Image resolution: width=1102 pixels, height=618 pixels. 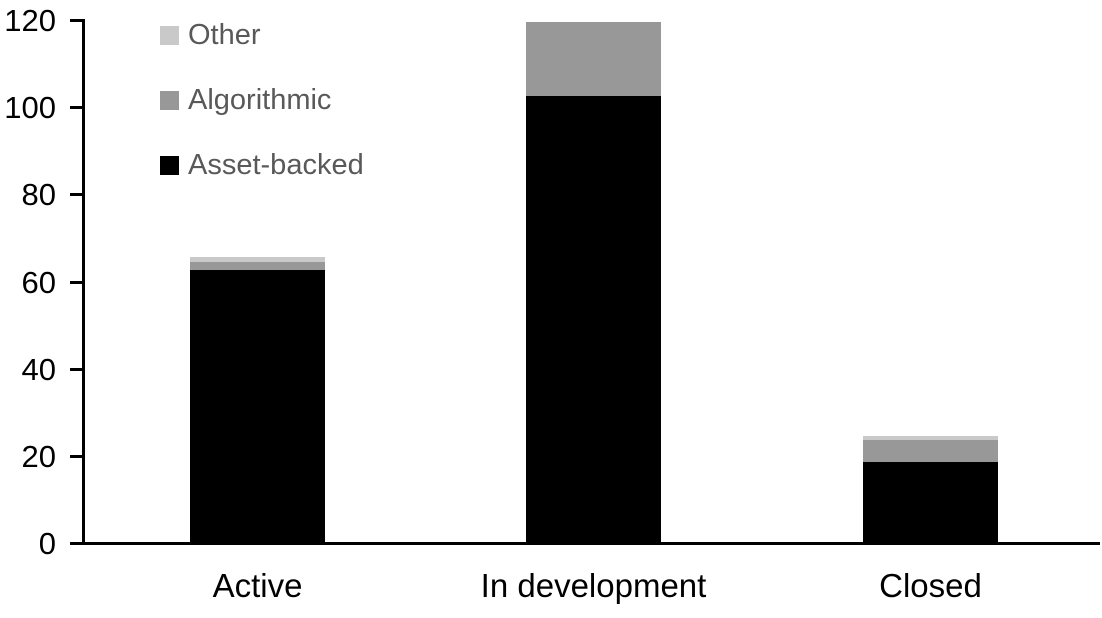 I want to click on legend-item-other: Other, so click(x=262, y=35).